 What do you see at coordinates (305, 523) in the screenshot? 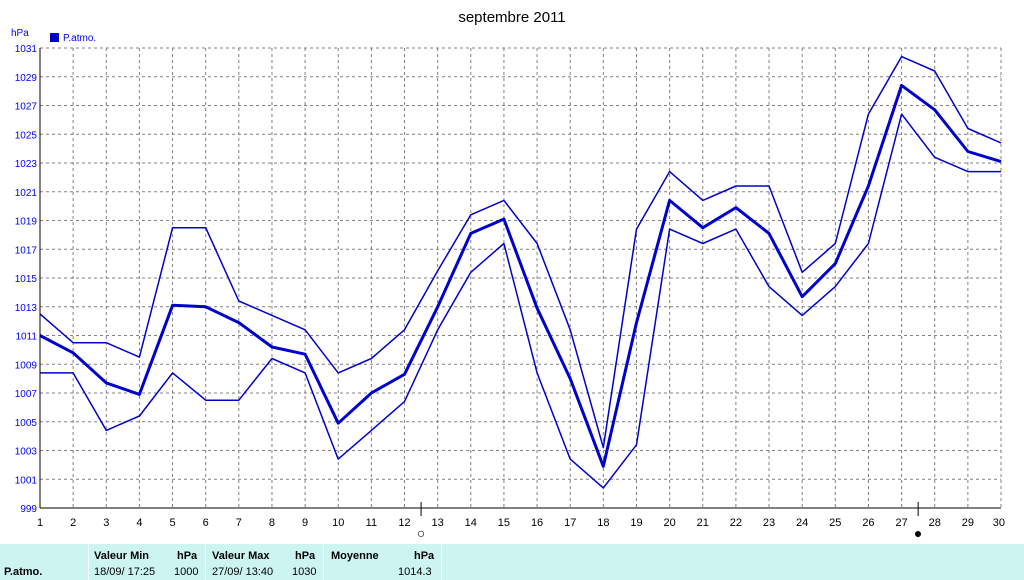
I see `x-tick-label: 9` at bounding box center [305, 523].